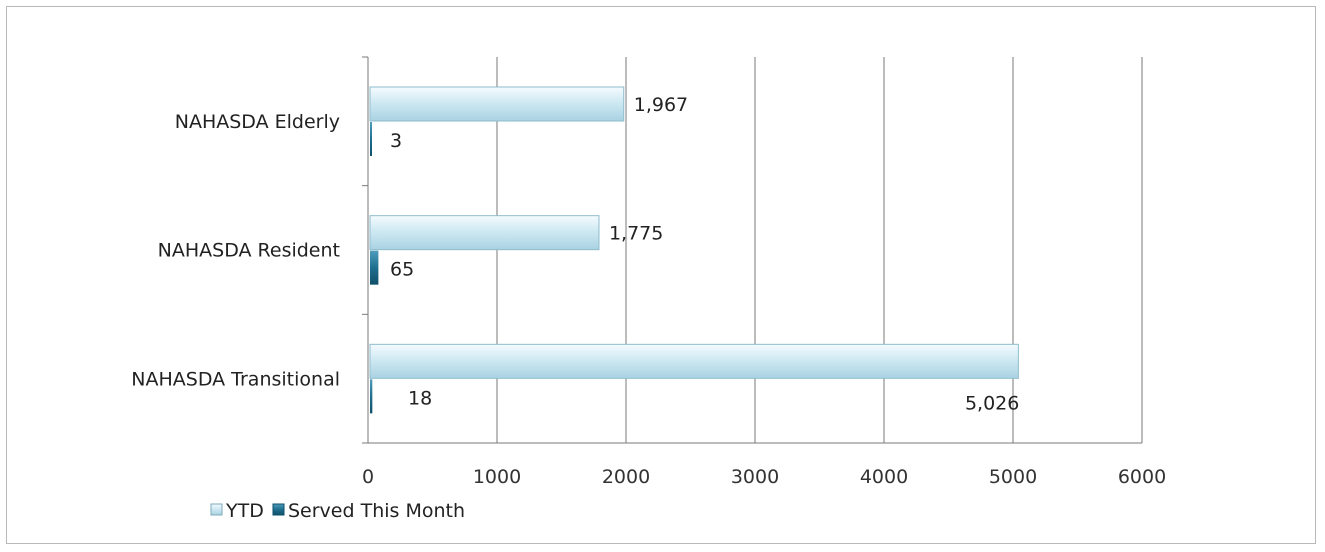  I want to click on data-label-ytd: 1,775, so click(636, 234).